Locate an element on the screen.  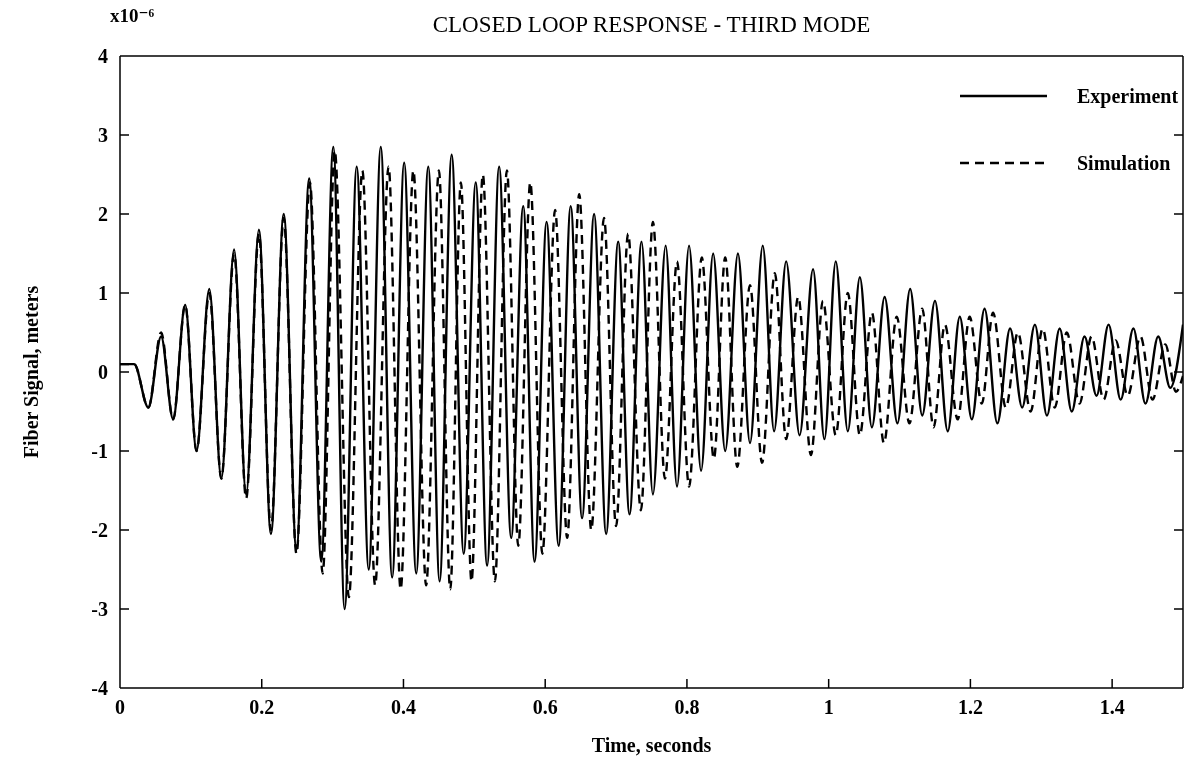
x-tick-label: 0 is located at coordinates (120, 707).